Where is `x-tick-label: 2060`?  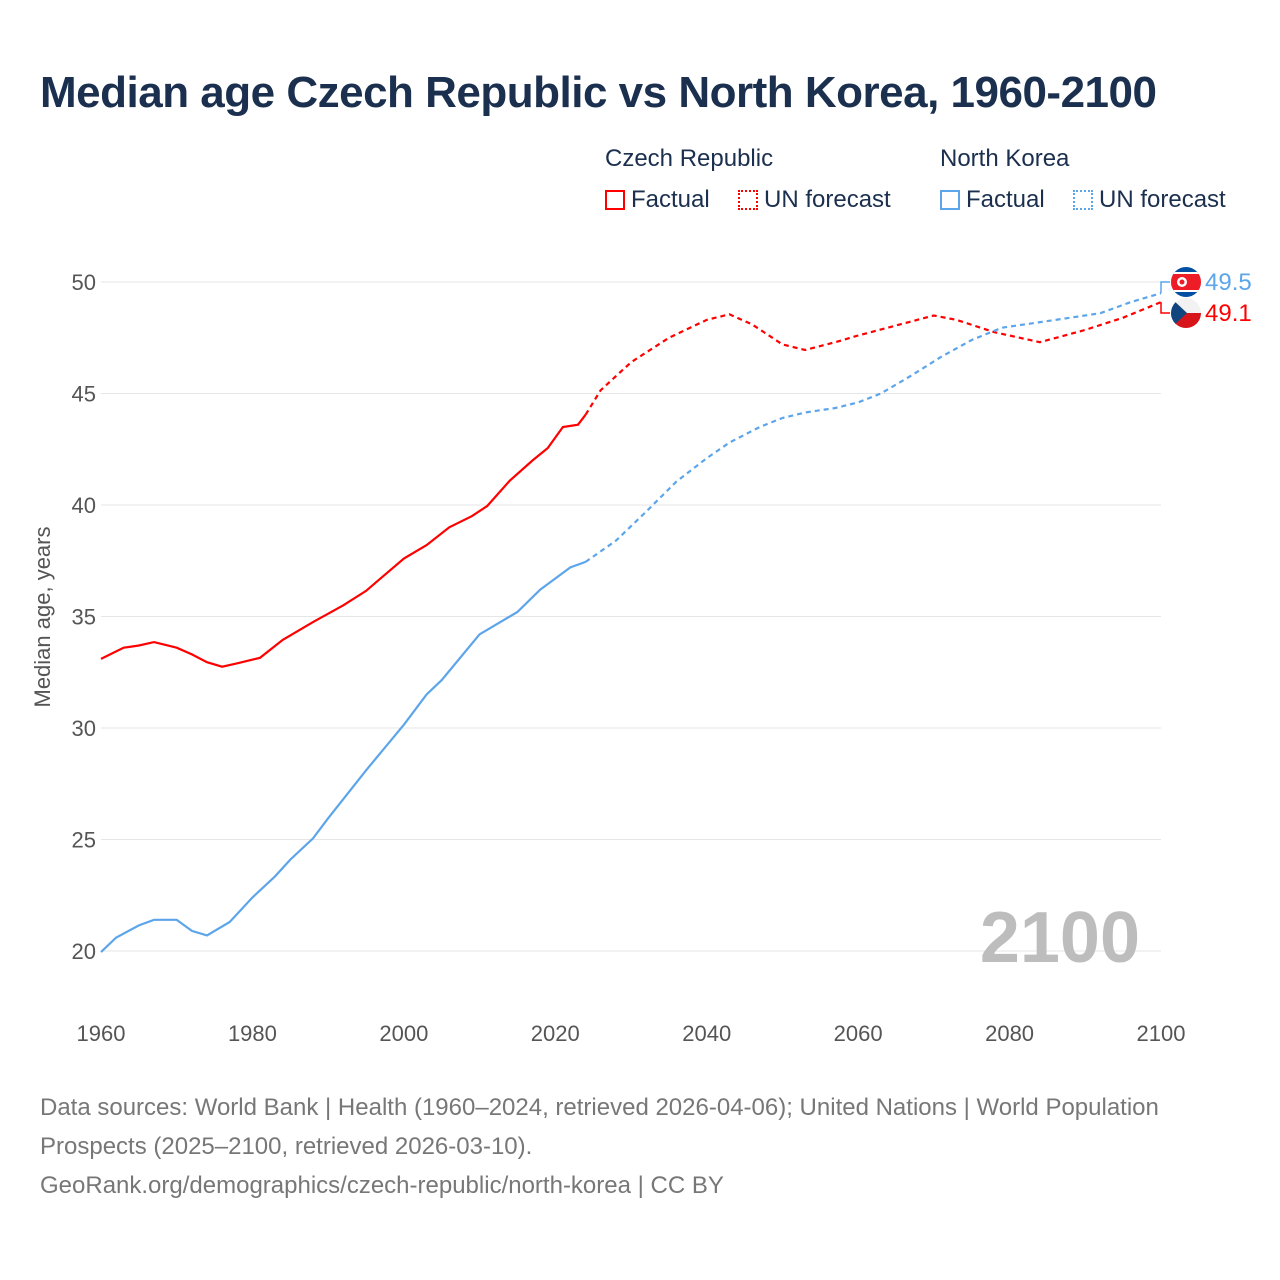
x-tick-label: 2060 is located at coordinates (858, 1033).